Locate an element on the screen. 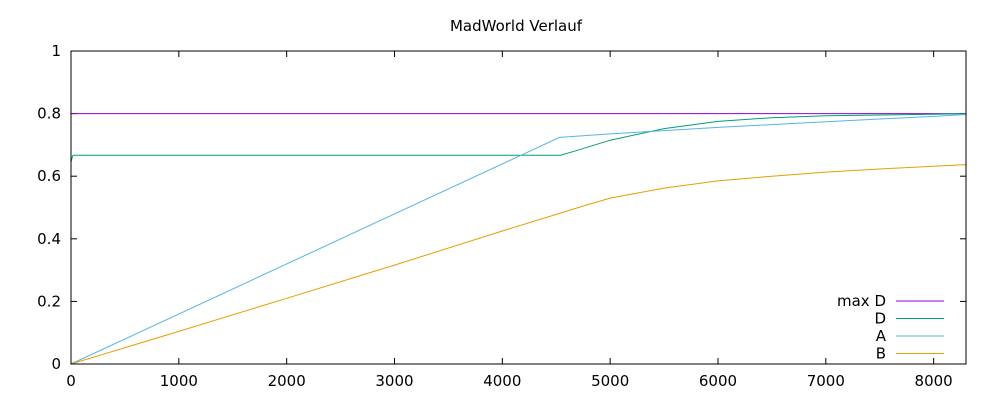 This screenshot has width=1000, height=400. x-tick-label: 8000 is located at coordinates (934, 381).